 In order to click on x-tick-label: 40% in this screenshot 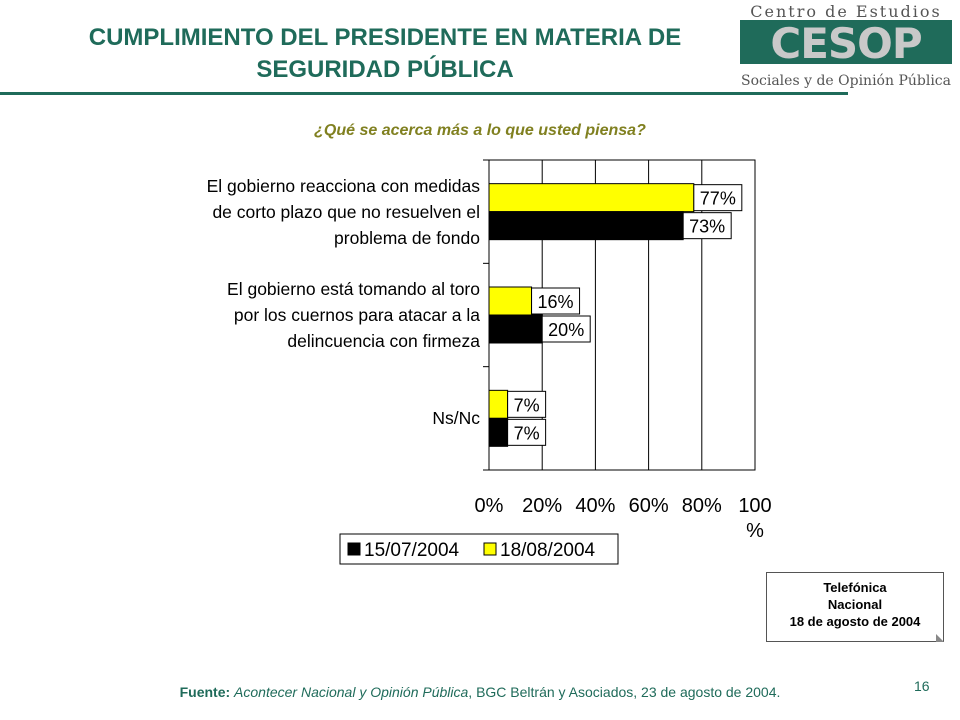, I will do `click(595, 506)`.